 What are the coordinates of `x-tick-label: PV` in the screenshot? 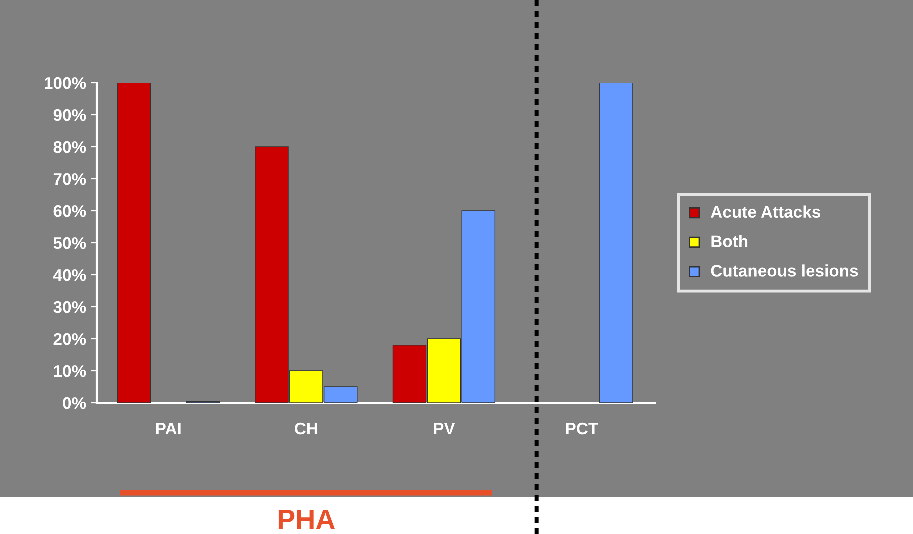 It's located at (445, 429).